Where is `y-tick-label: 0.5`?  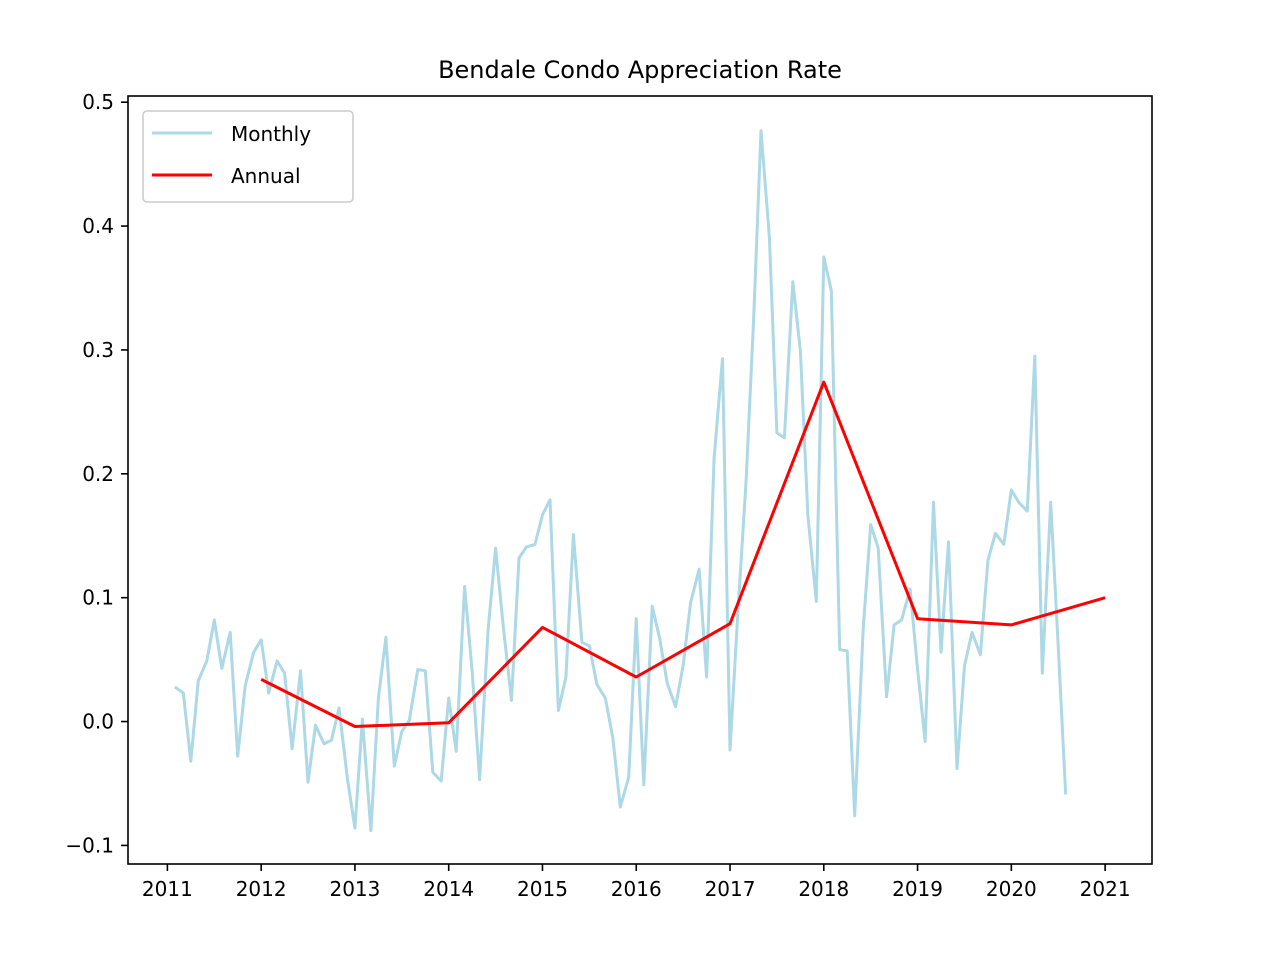
y-tick-label: 0.5 is located at coordinates (98, 102).